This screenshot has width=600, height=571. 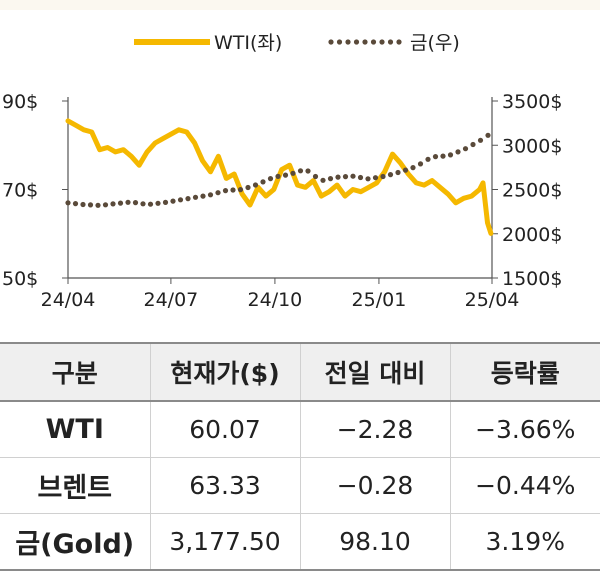 I want to click on y-right-tick-label: 3000$, so click(x=532, y=146).